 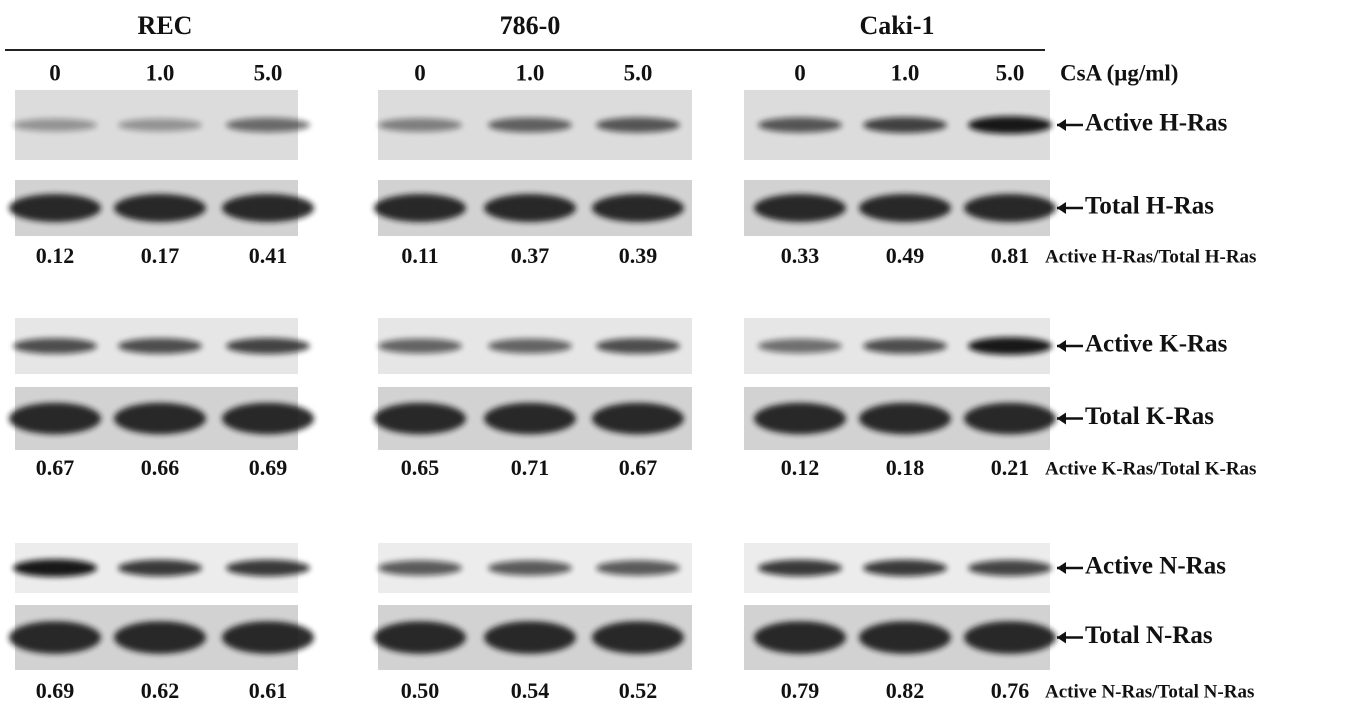 What do you see at coordinates (419, 255) in the screenshot?
I see `ratio: 0.11` at bounding box center [419, 255].